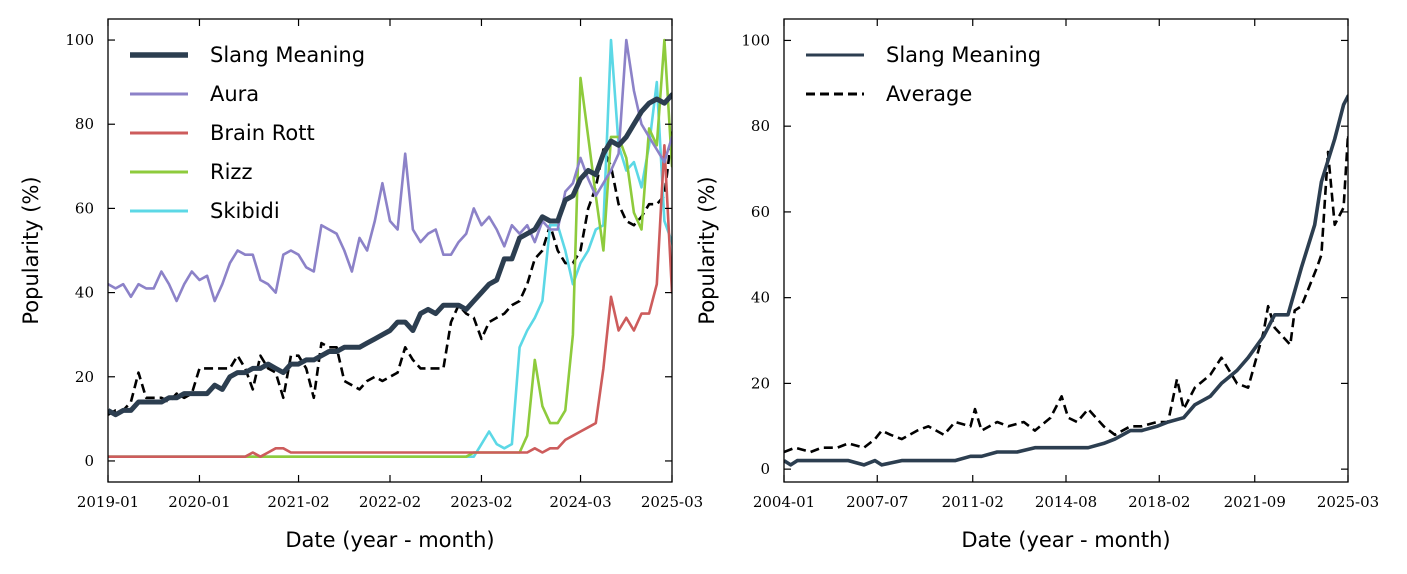 The height and width of the screenshot is (574, 1407). I want to click on x-tick-label: 2020-01, so click(199, 502).